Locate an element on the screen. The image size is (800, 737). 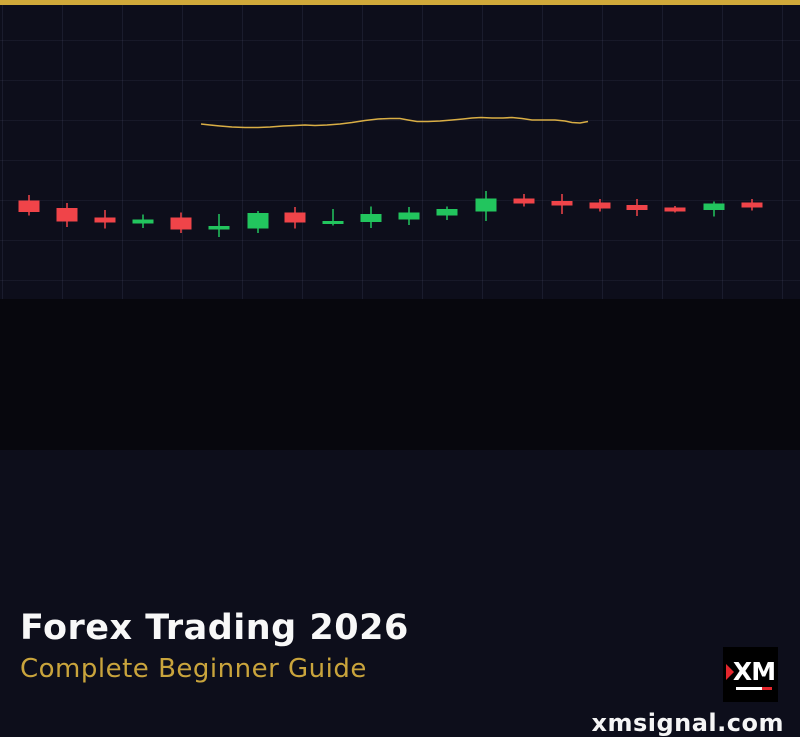
page-title: Forex Trading 2026 is located at coordinates (214, 628).